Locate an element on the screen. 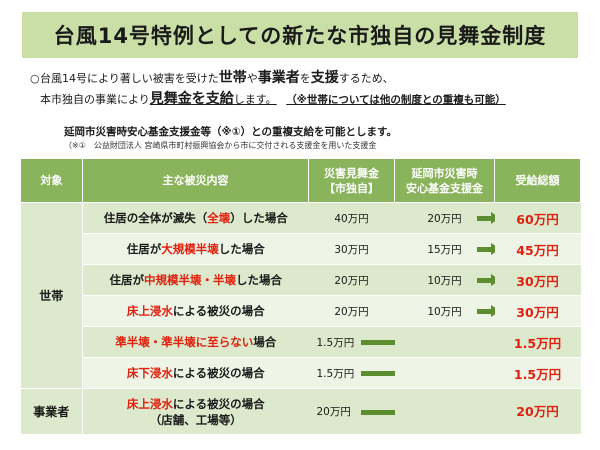 The height and width of the screenshot is (450, 600). damage-text: ）した場合 is located at coordinates (259, 218).